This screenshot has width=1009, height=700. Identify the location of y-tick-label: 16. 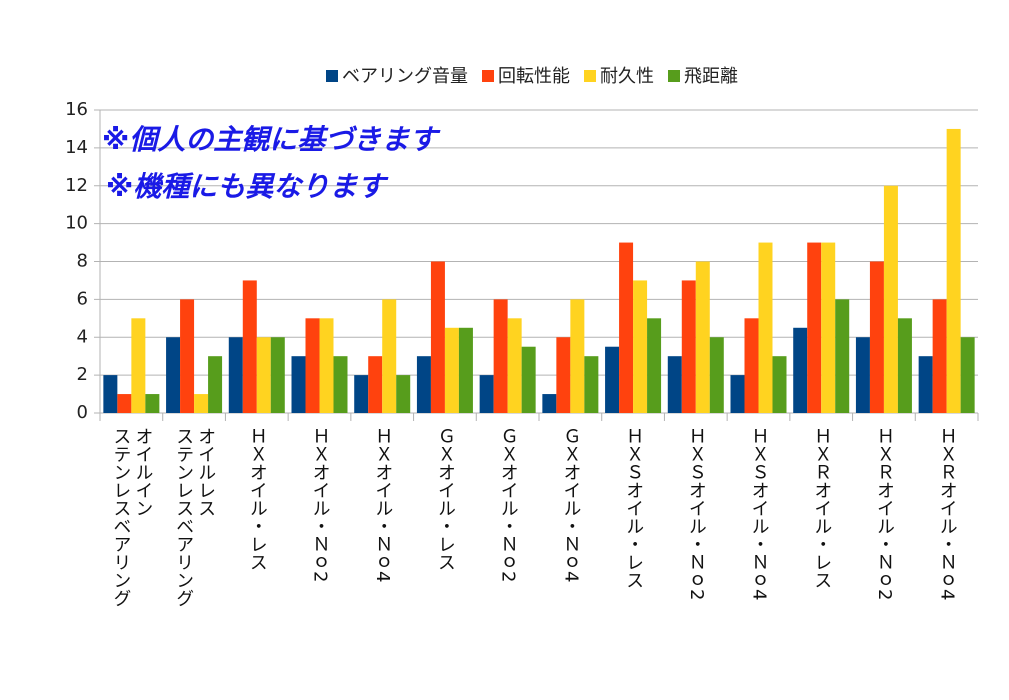
(76, 109).